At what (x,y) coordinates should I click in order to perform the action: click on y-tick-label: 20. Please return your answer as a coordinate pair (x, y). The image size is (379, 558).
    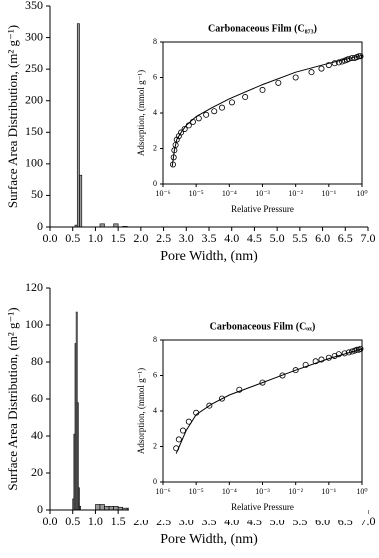
    Looking at the image, I should click on (37, 472).